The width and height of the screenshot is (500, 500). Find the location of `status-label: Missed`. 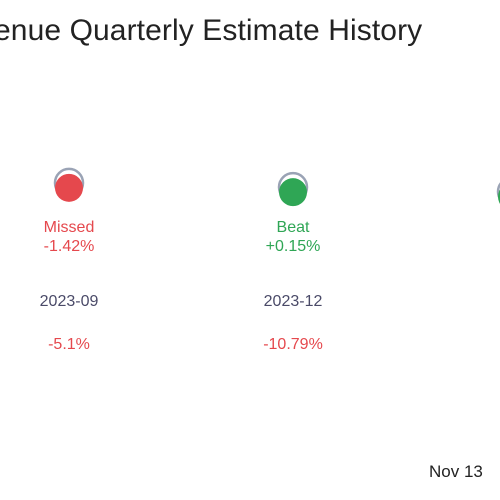

status-label: Missed is located at coordinates (69, 227).